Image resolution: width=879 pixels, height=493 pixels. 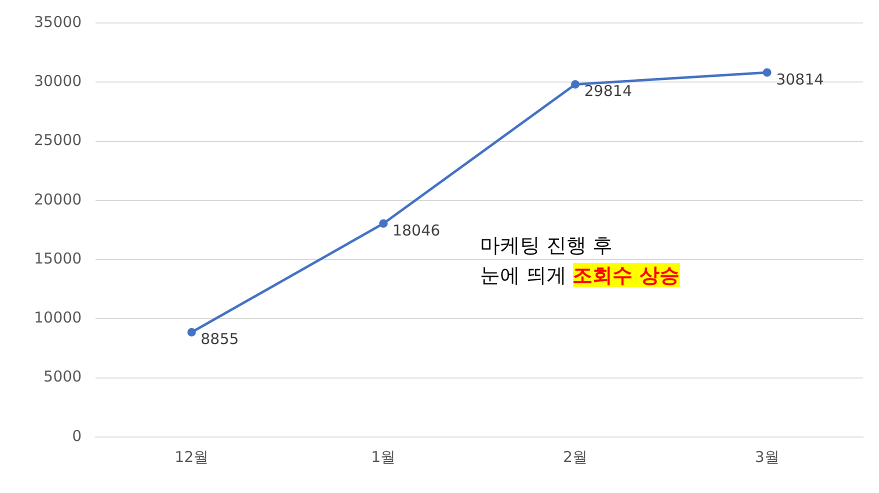 What do you see at coordinates (219, 339) in the screenshot?
I see `data-label: 8855` at bounding box center [219, 339].